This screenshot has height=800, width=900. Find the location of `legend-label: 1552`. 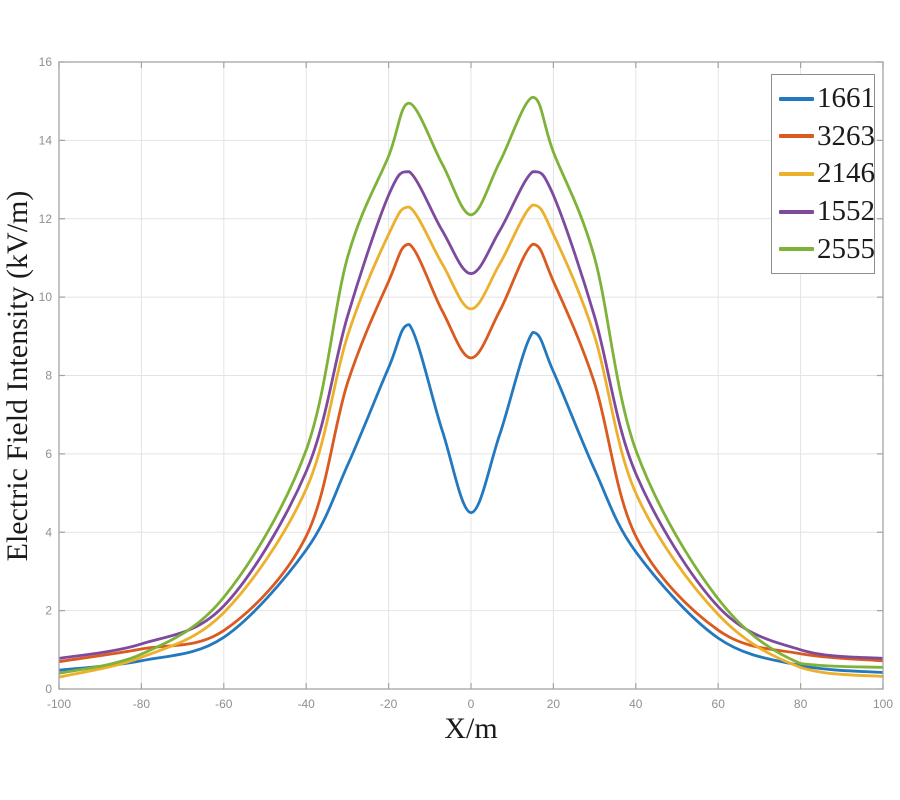

legend-label: 1552 is located at coordinates (846, 211).